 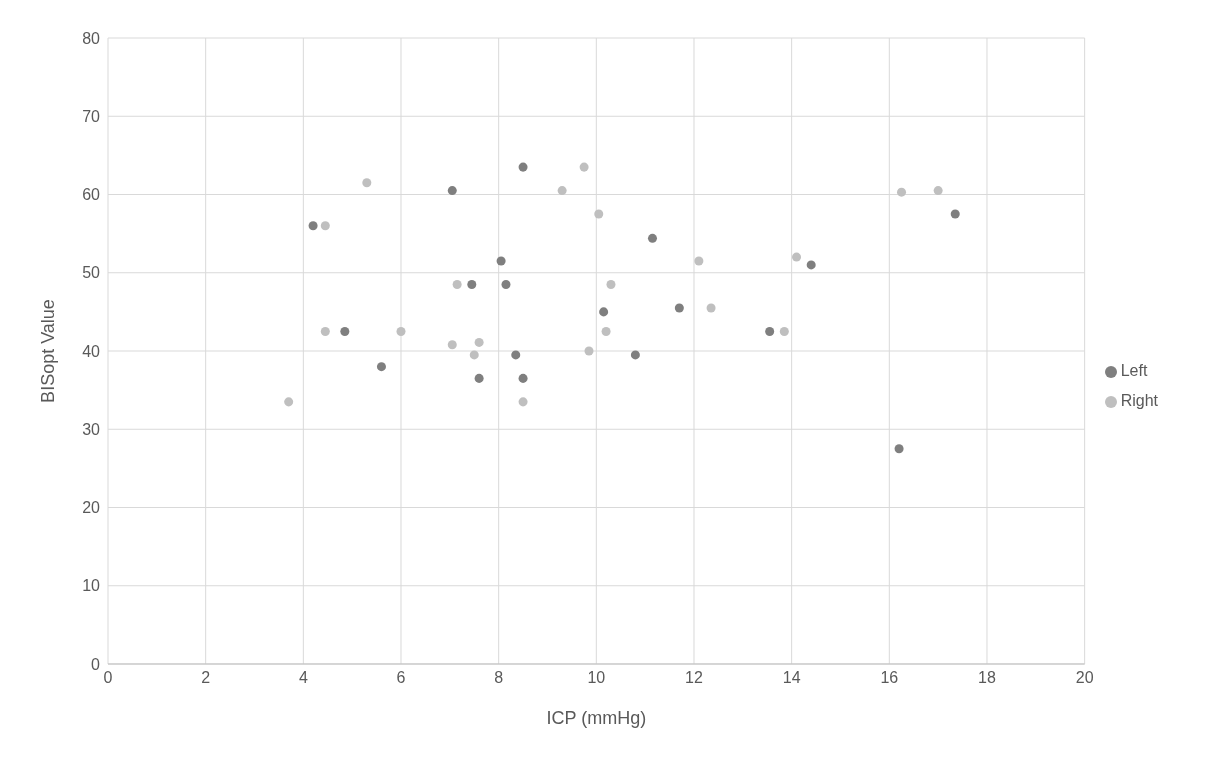 What do you see at coordinates (1134, 370) in the screenshot?
I see `legend-label: Left` at bounding box center [1134, 370].